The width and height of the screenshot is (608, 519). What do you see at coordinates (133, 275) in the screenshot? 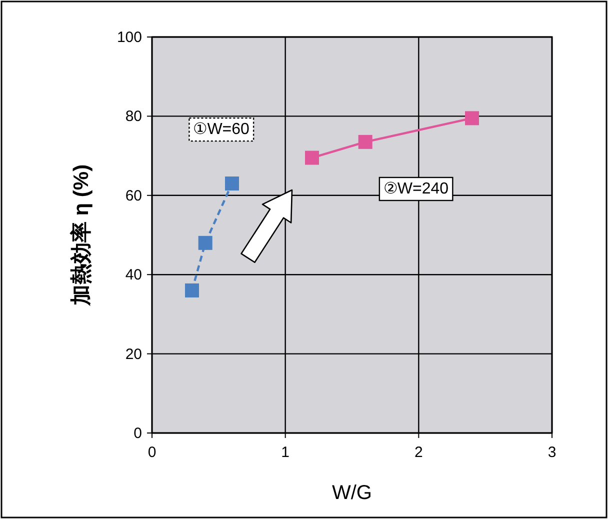
I see `y-tick-label: 40` at bounding box center [133, 275].